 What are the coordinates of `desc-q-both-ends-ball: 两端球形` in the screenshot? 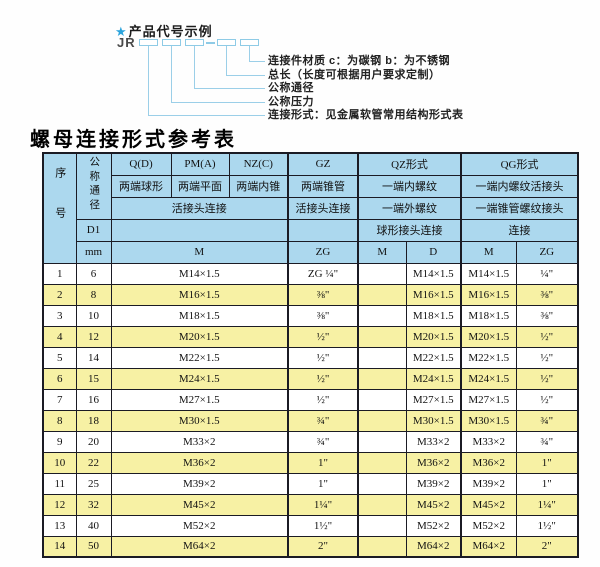 It's located at (141, 186).